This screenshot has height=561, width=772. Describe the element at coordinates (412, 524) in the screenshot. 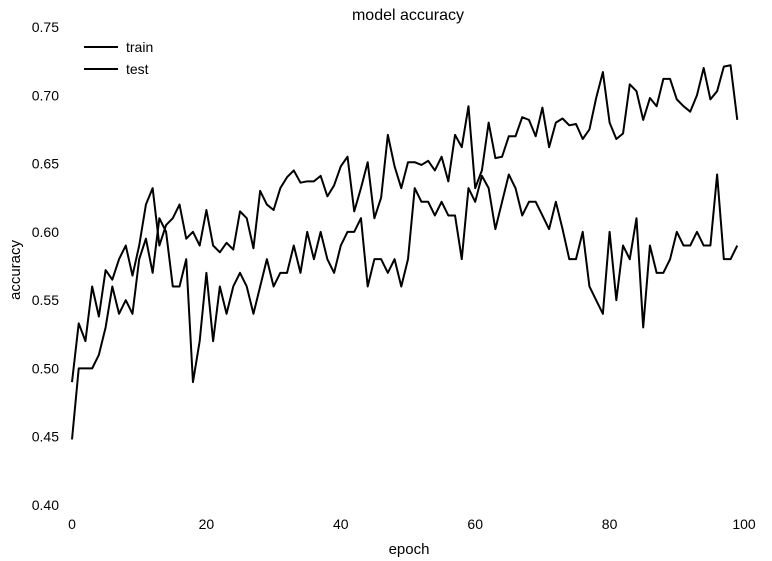

I see `x-axis-ticks: 0 20 40 60 80 100` at that location.